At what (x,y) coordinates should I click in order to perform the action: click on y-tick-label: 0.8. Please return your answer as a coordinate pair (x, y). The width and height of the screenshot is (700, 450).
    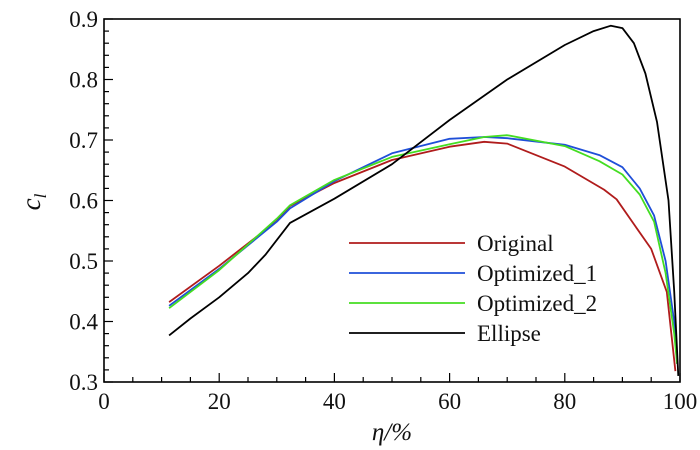
    Looking at the image, I should click on (83, 80).